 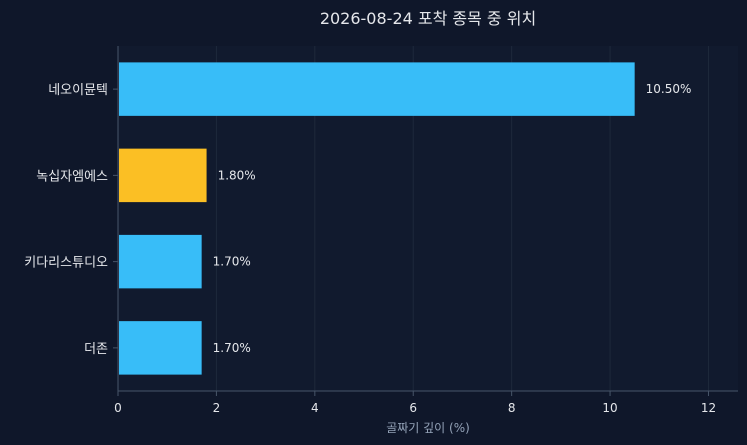 What do you see at coordinates (413, 408) in the screenshot?
I see `x-tick-label: 6` at bounding box center [413, 408].